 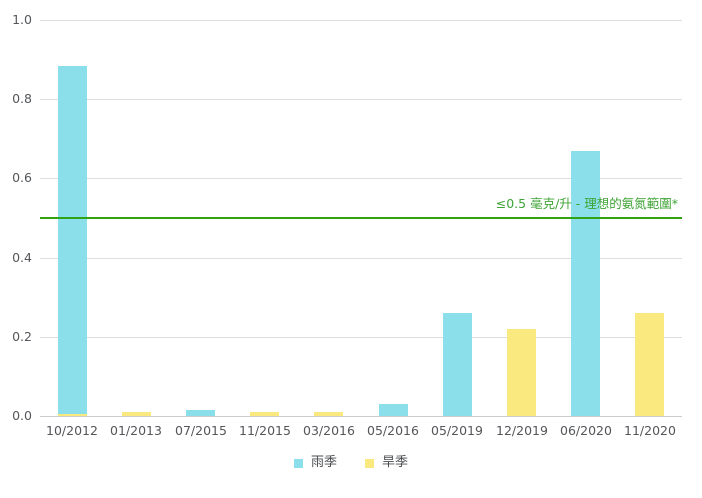 I want to click on legend-label-dry-season: 旱季, so click(x=395, y=462).